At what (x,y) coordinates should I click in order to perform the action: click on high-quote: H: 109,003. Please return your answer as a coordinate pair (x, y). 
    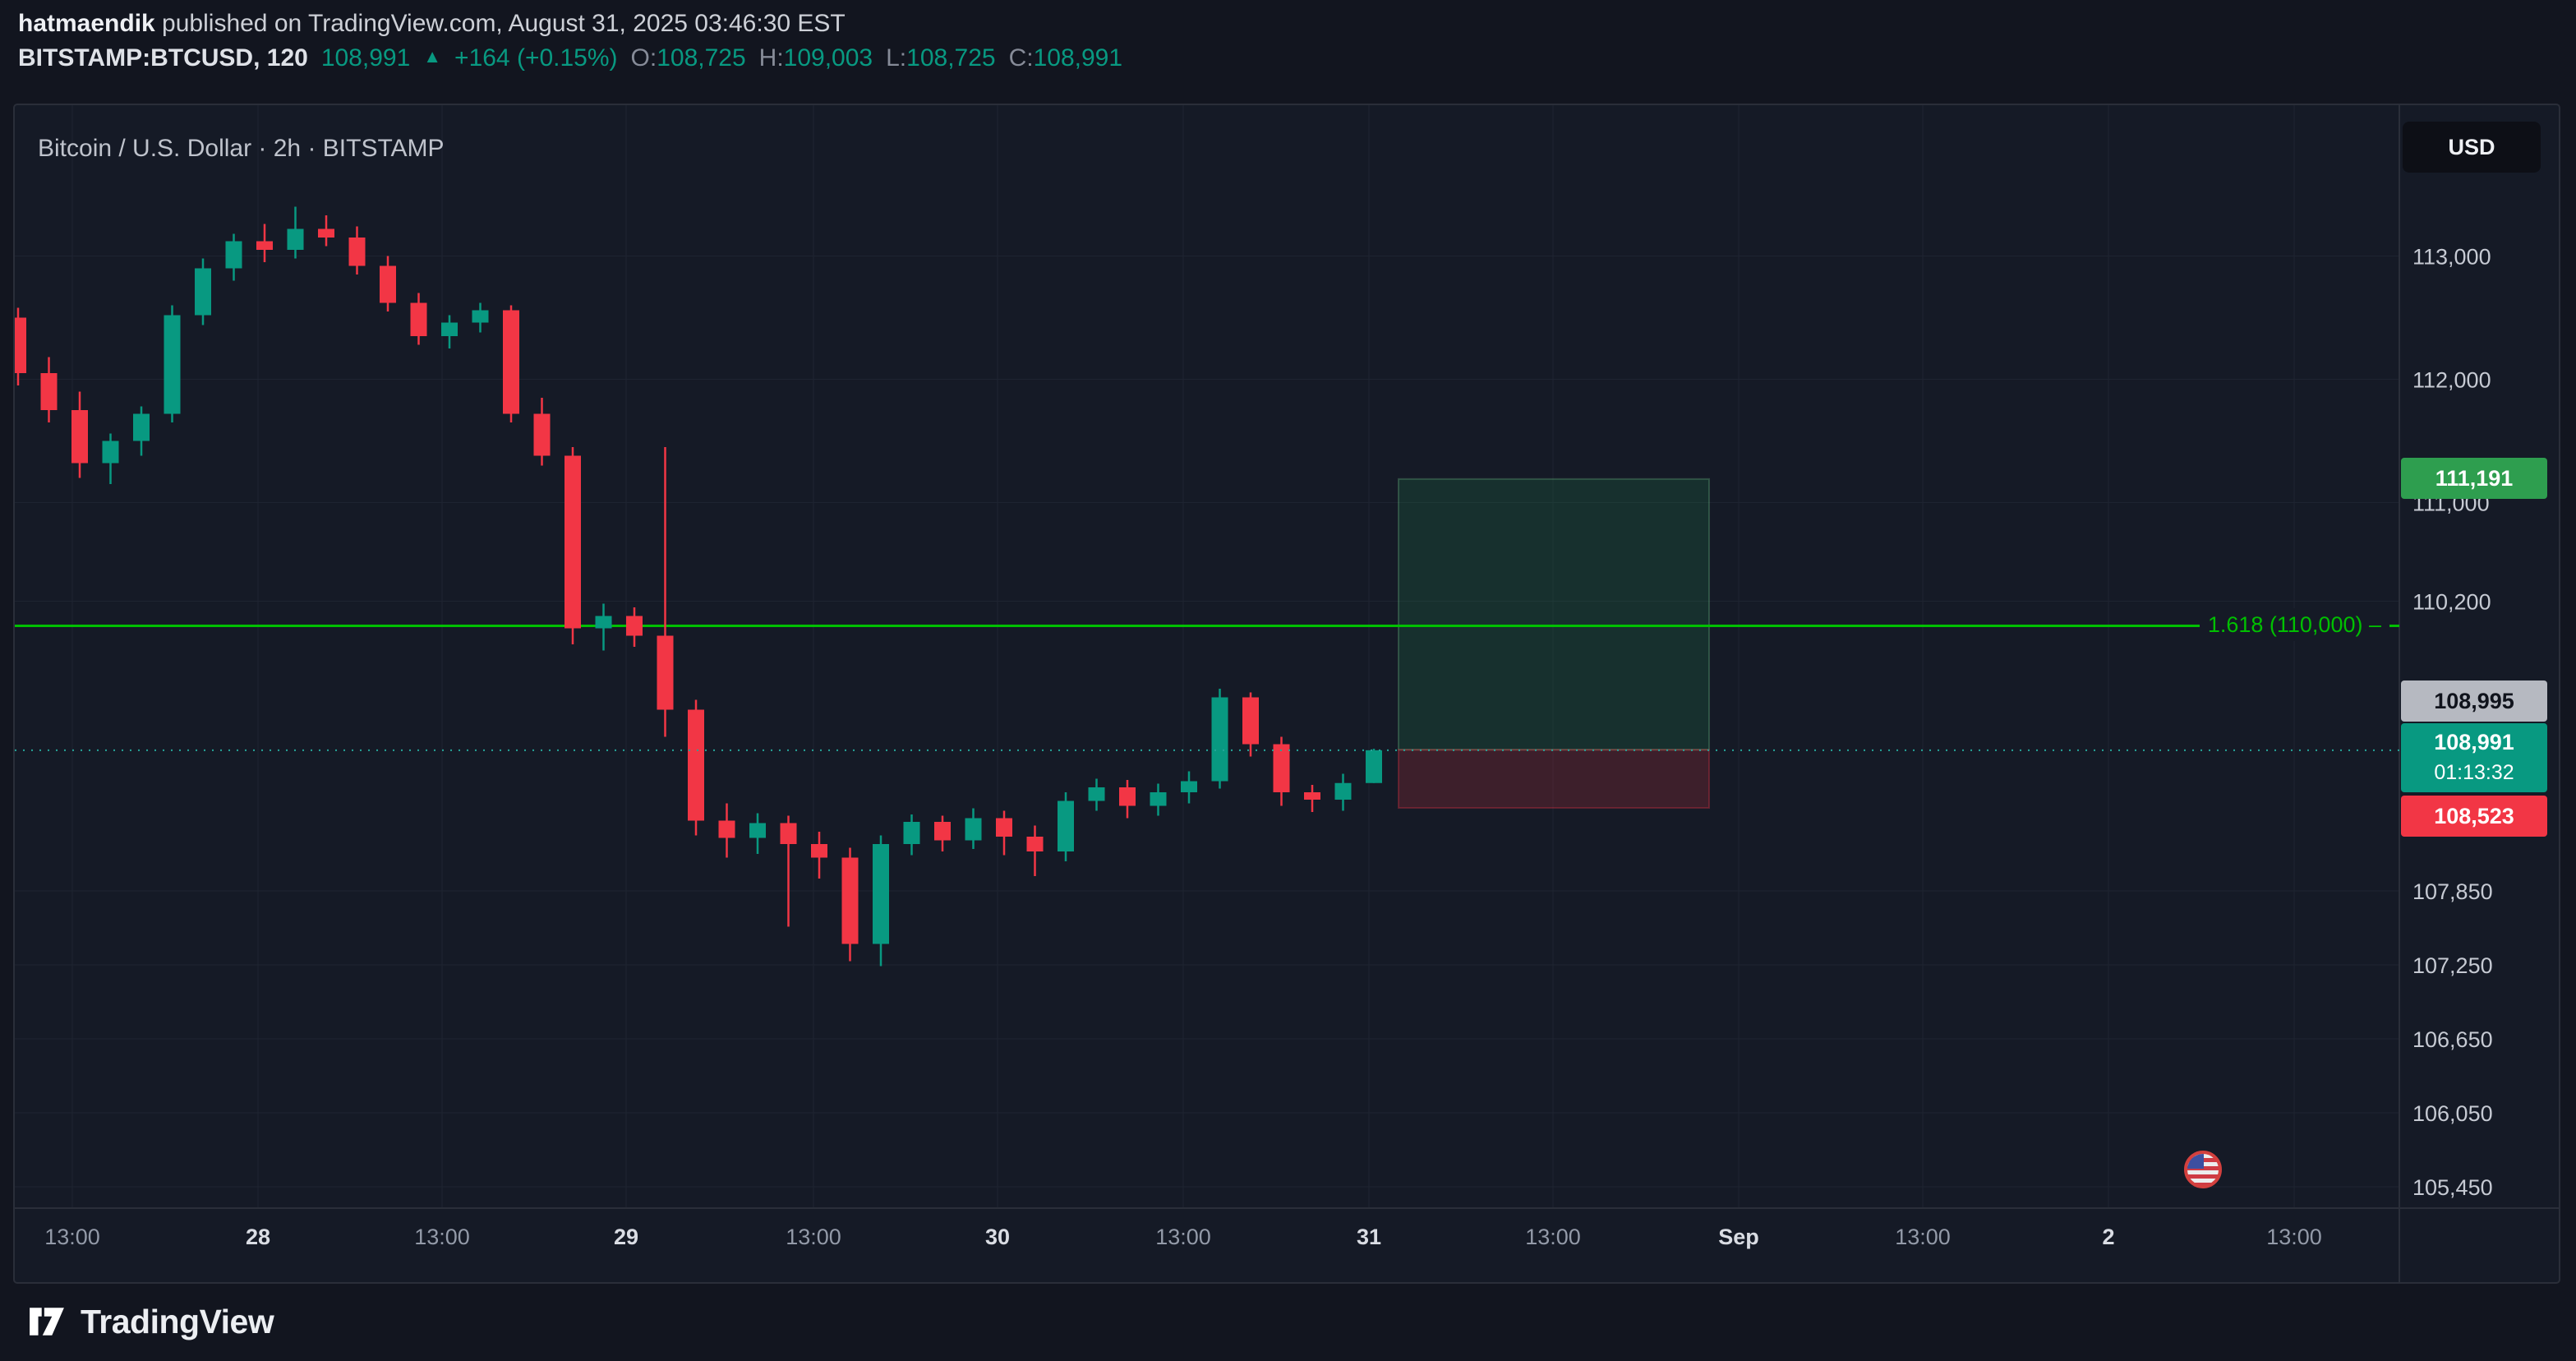
    Looking at the image, I should click on (816, 58).